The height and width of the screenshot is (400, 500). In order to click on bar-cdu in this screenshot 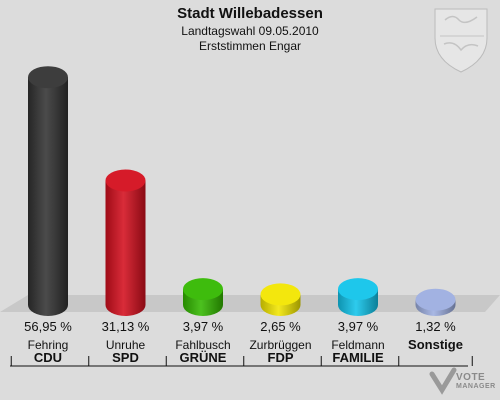, I will do `click(48, 191)`.